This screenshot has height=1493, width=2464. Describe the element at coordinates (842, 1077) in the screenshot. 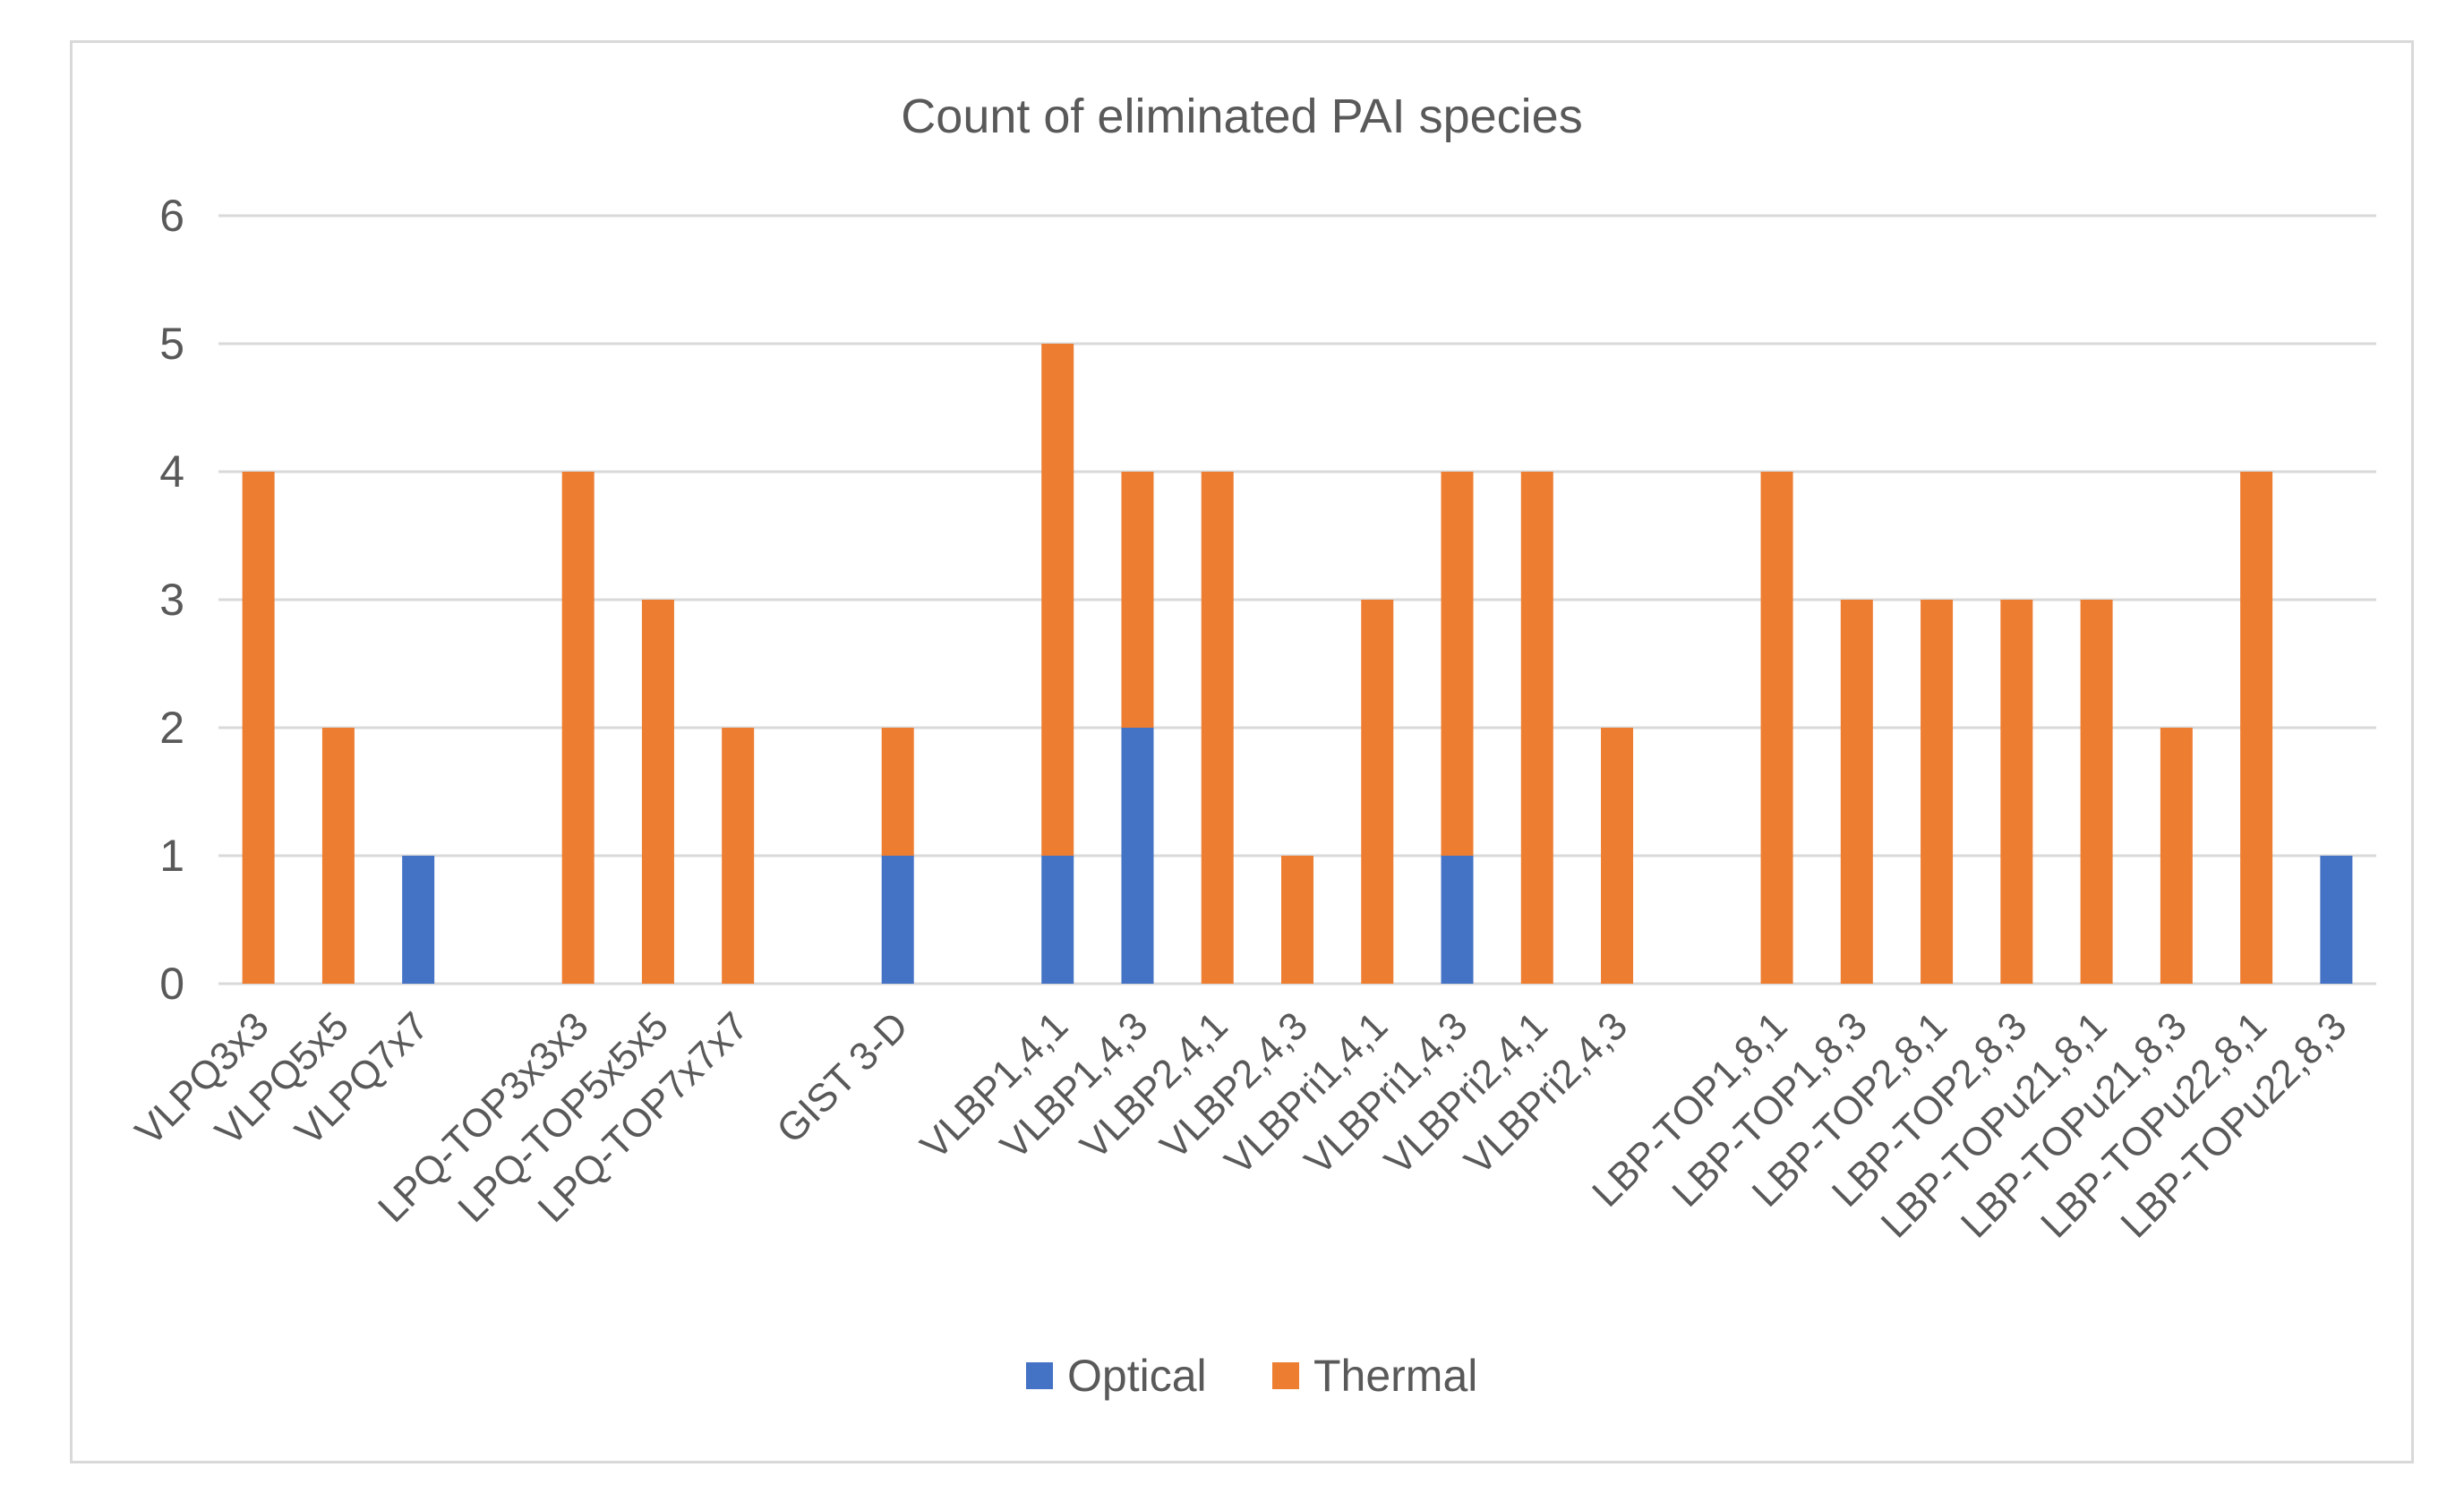

I see `x-tick-label: GIST 3-D` at that location.